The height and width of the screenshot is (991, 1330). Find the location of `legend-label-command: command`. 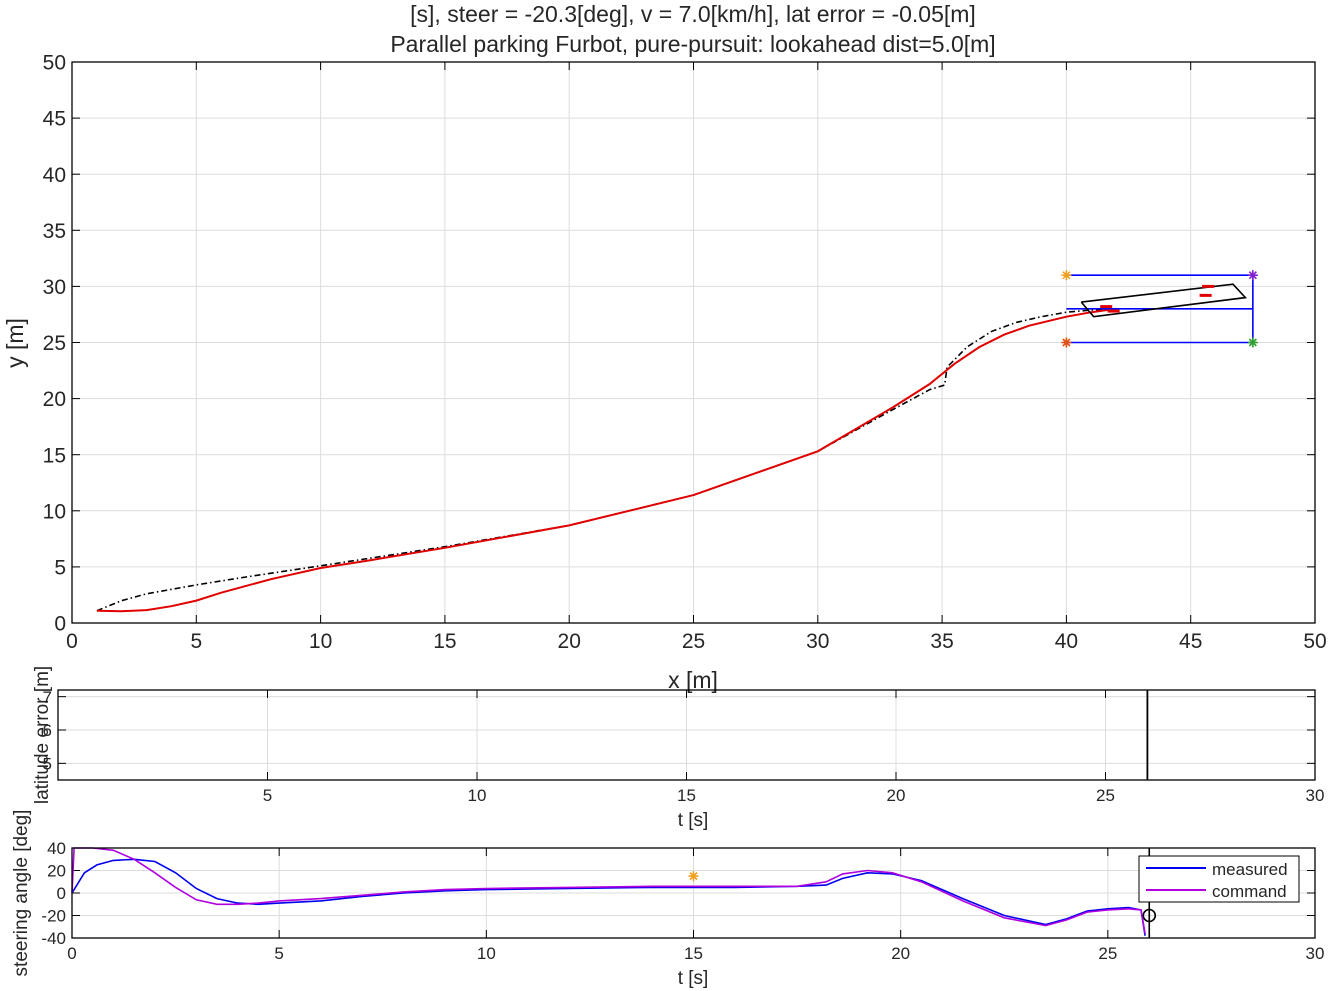

legend-label-command: command is located at coordinates (1249, 891).